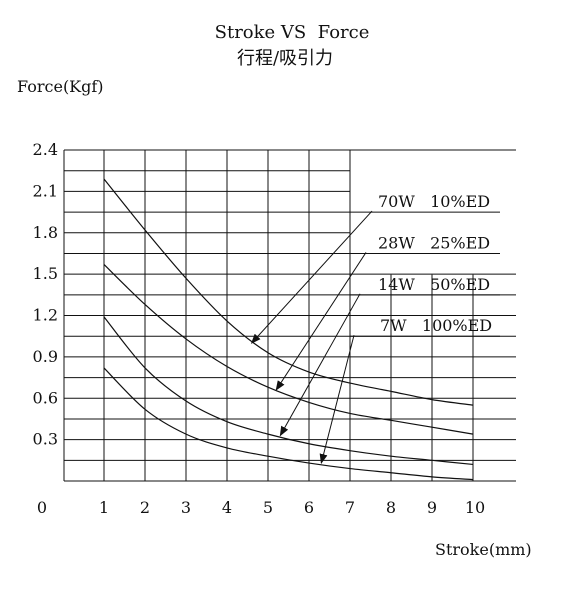 Image resolution: width=571 pixels, height=596 pixels. I want to click on legend-entry: 28W 25%ED, so click(434, 242).